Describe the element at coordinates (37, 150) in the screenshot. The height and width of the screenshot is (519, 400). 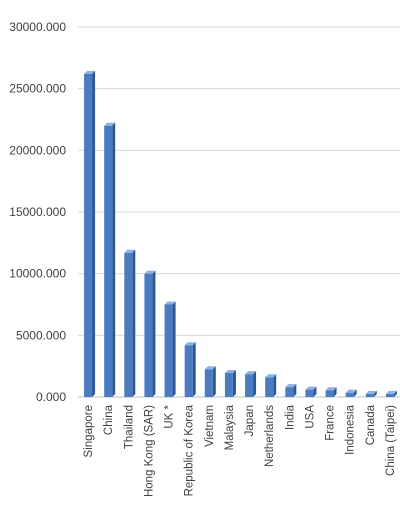
I see `y-tick-label: 20000.000` at that location.